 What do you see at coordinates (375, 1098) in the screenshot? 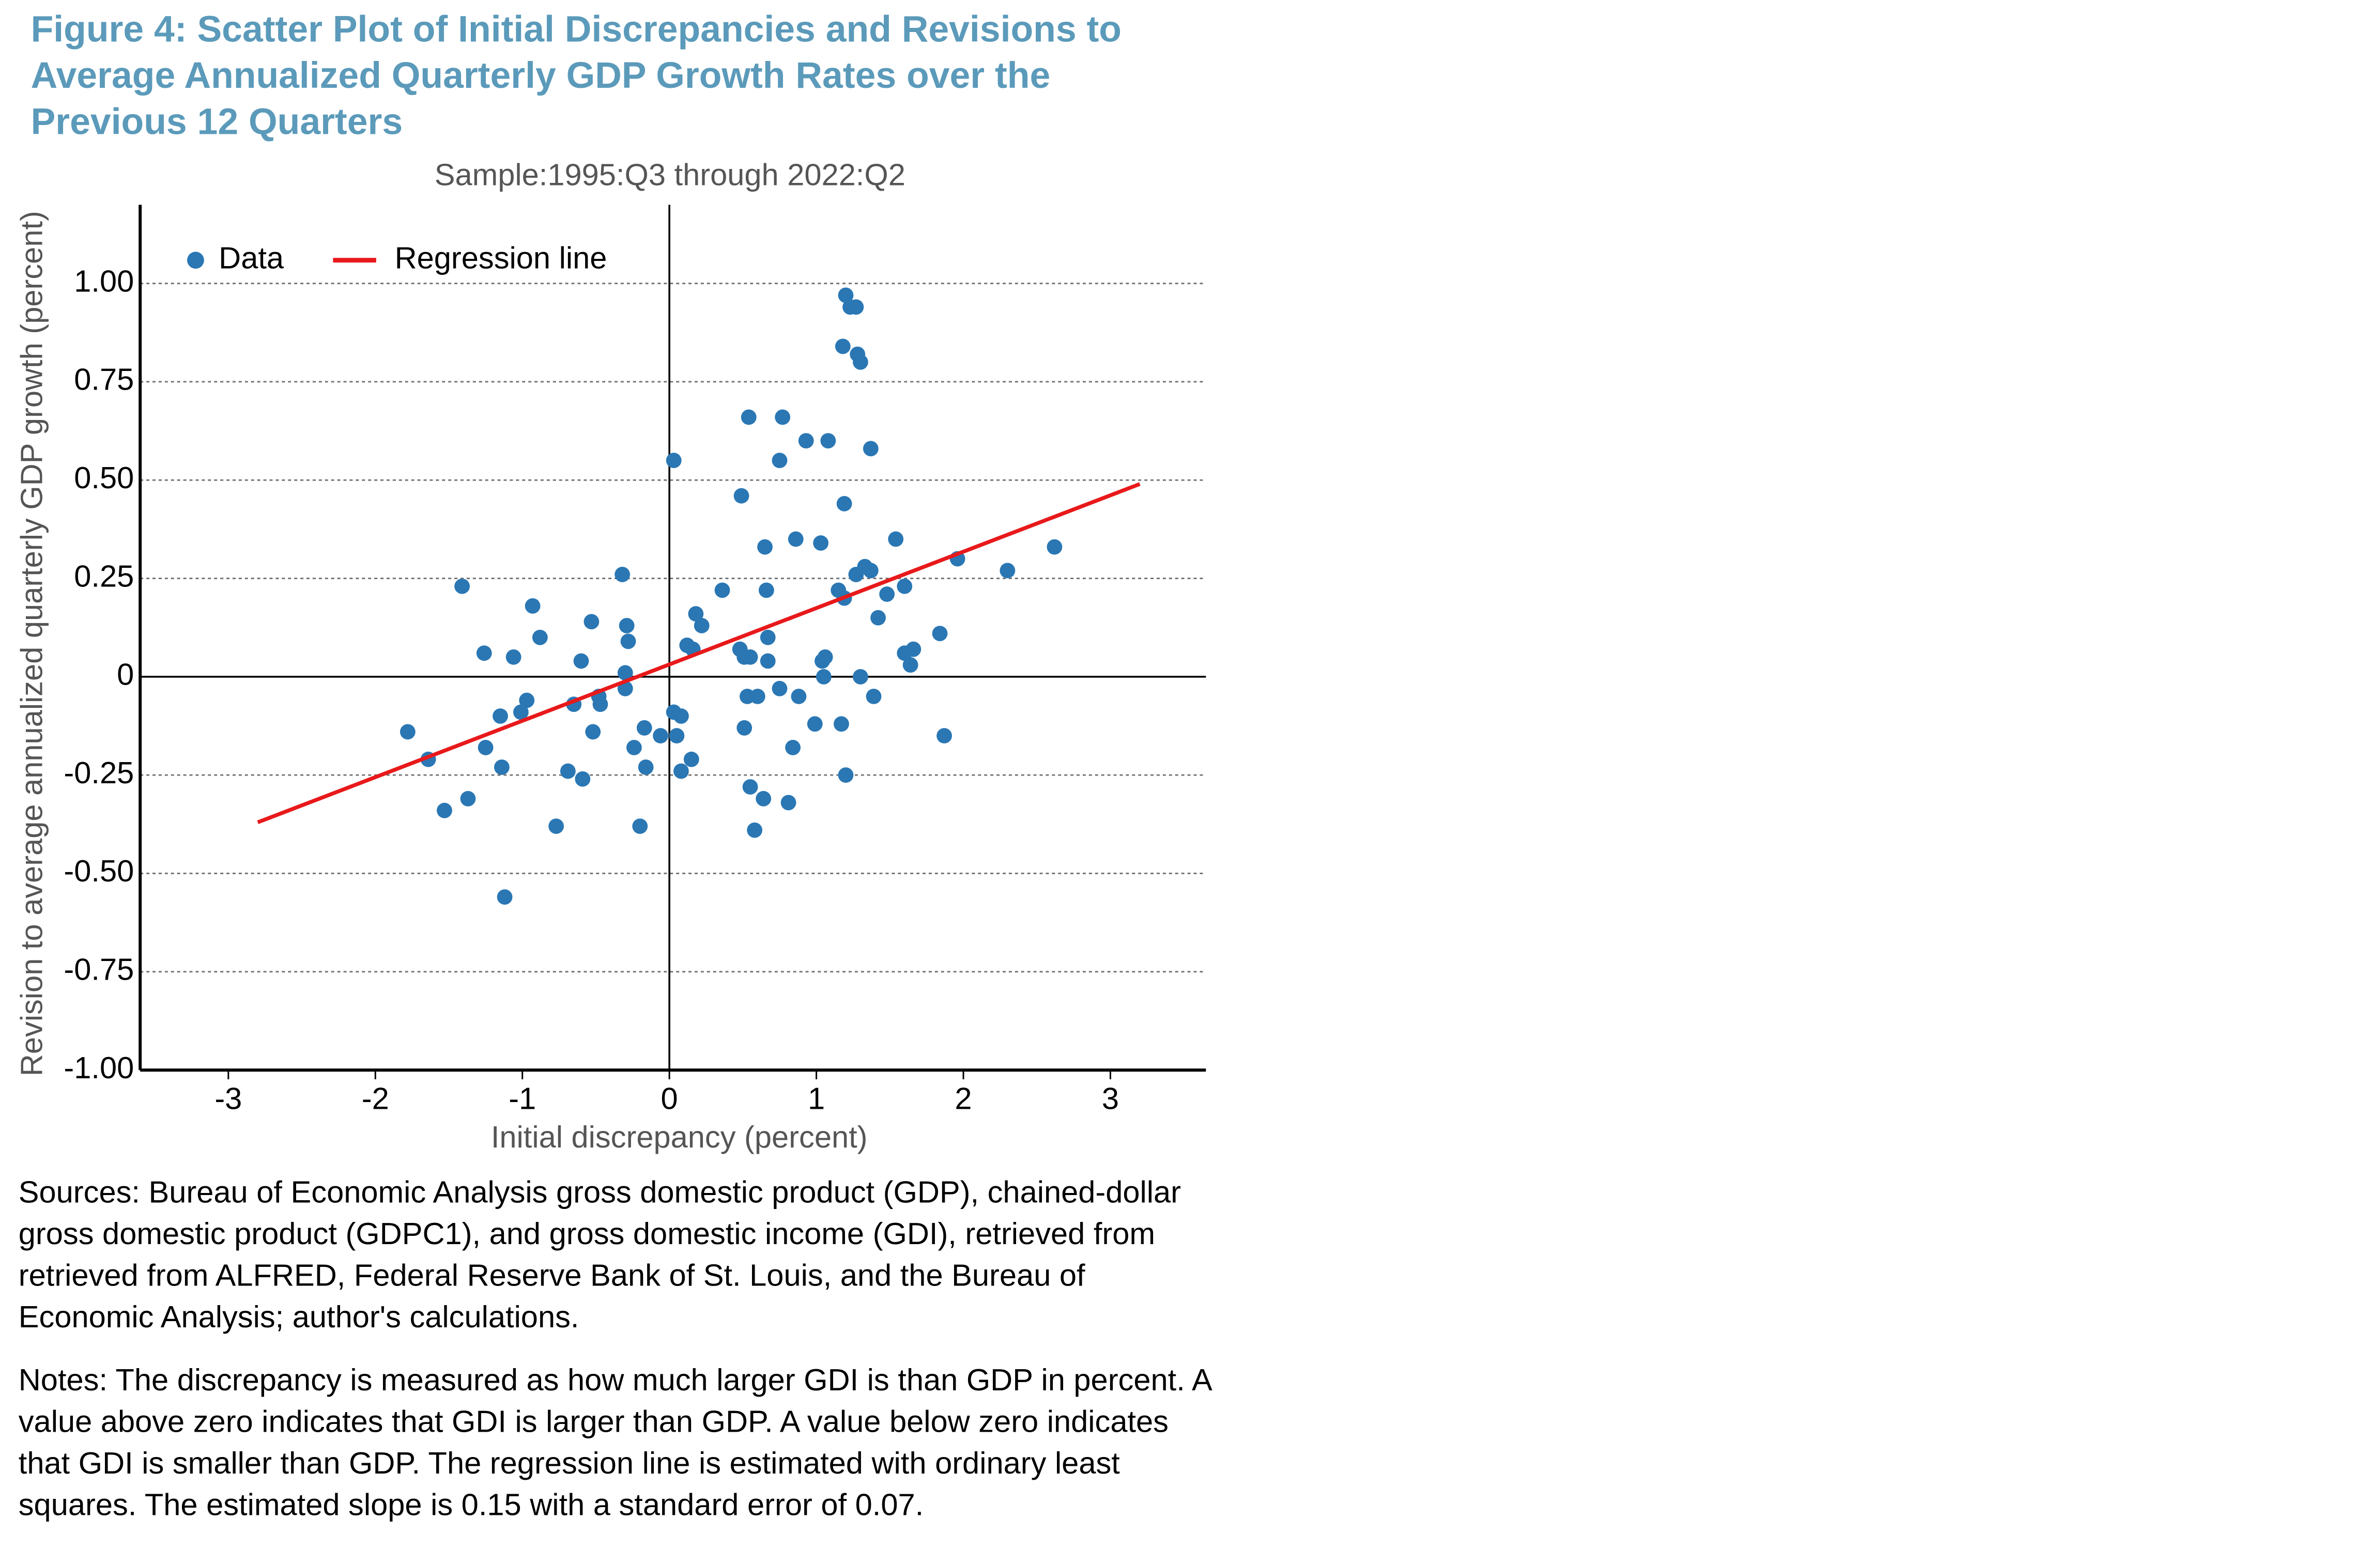
I see `x-tick-label: -2` at bounding box center [375, 1098].